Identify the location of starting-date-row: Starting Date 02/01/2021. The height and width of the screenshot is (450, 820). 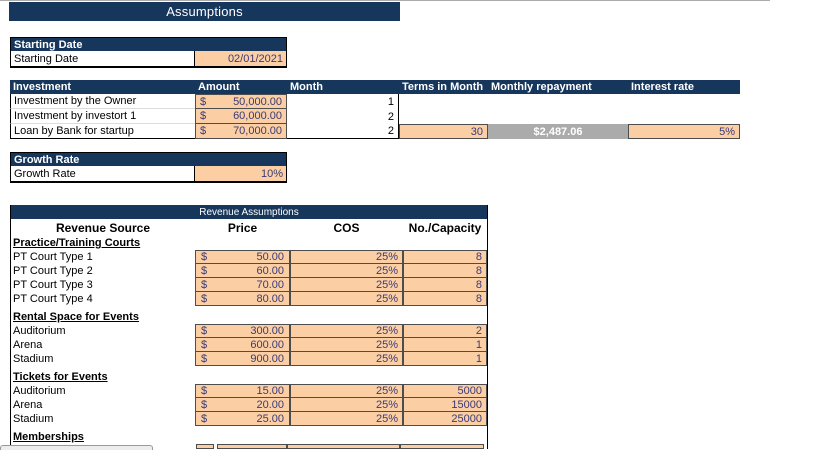
(148, 58).